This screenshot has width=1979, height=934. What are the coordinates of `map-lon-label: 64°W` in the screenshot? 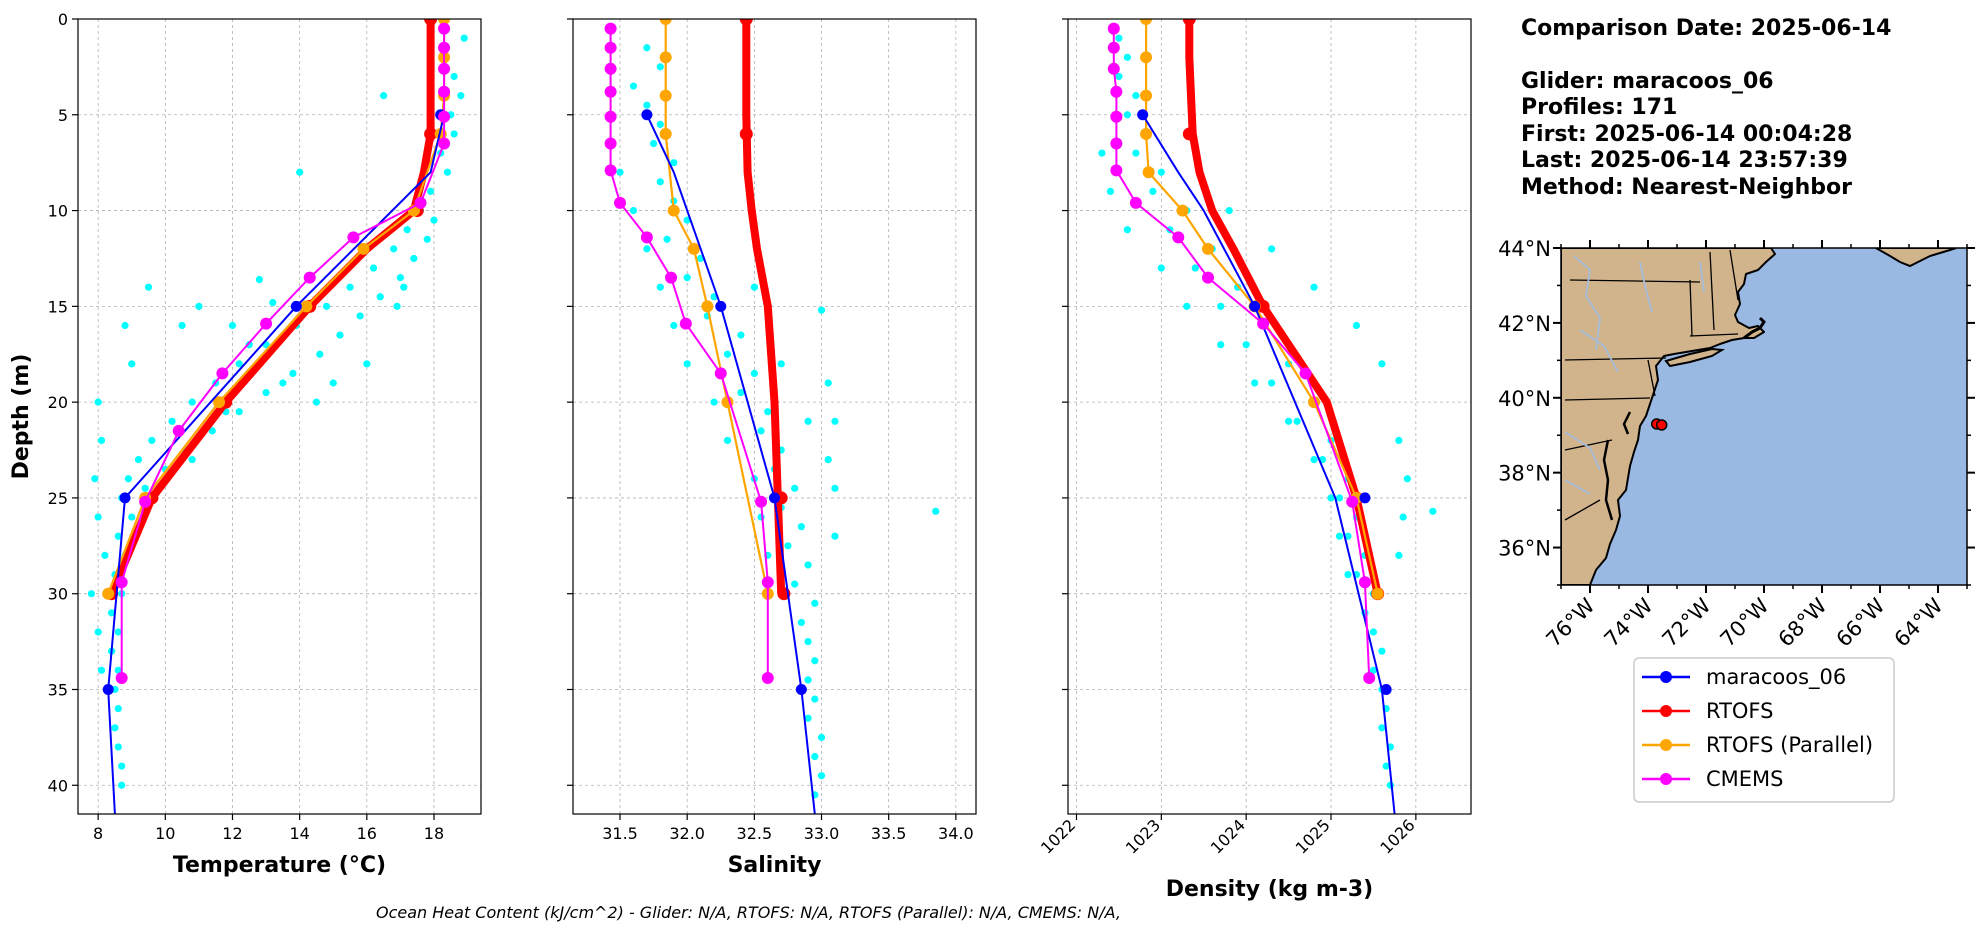 It's located at (1919, 622).